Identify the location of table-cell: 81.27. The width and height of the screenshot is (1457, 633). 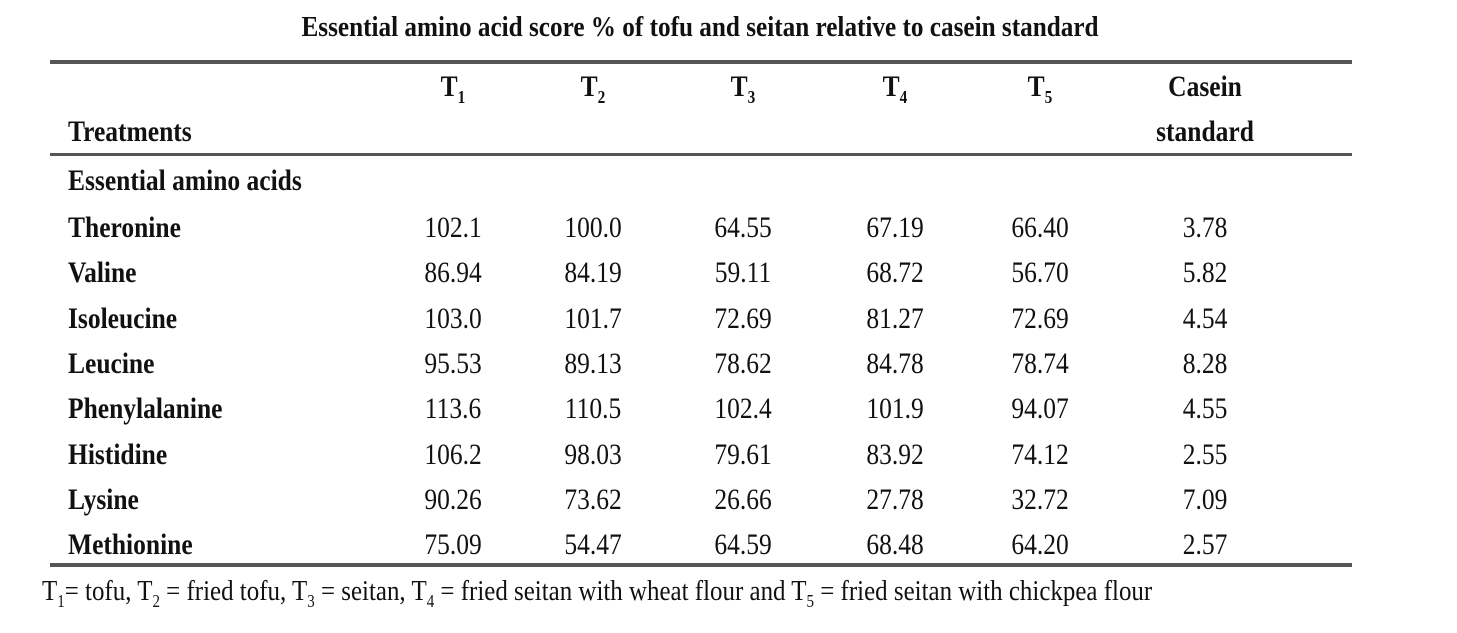
(895, 318).